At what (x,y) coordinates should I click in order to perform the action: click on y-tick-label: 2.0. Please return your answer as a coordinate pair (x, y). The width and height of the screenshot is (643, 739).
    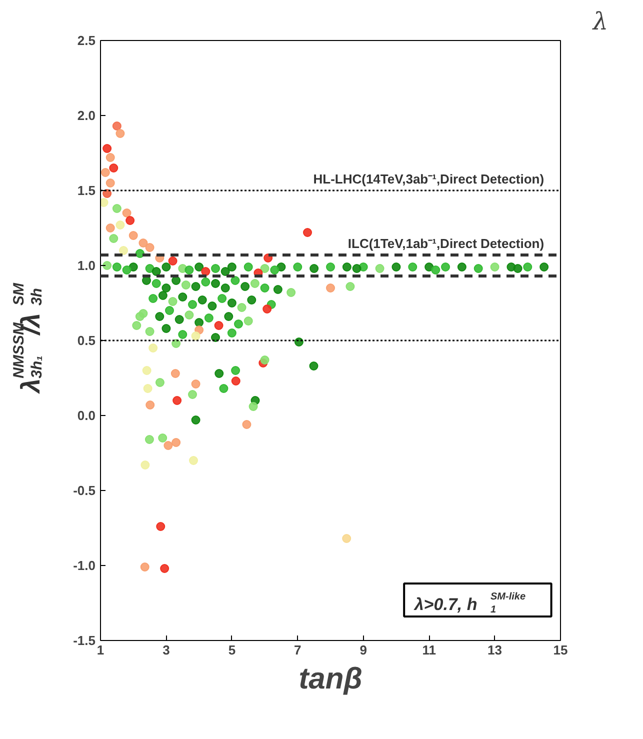
    Looking at the image, I should click on (86, 115).